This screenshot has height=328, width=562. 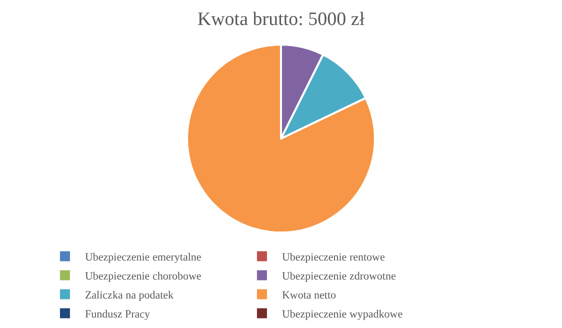 What do you see at coordinates (129, 296) in the screenshot?
I see `legend-label: Zaliczka na podatek` at bounding box center [129, 296].